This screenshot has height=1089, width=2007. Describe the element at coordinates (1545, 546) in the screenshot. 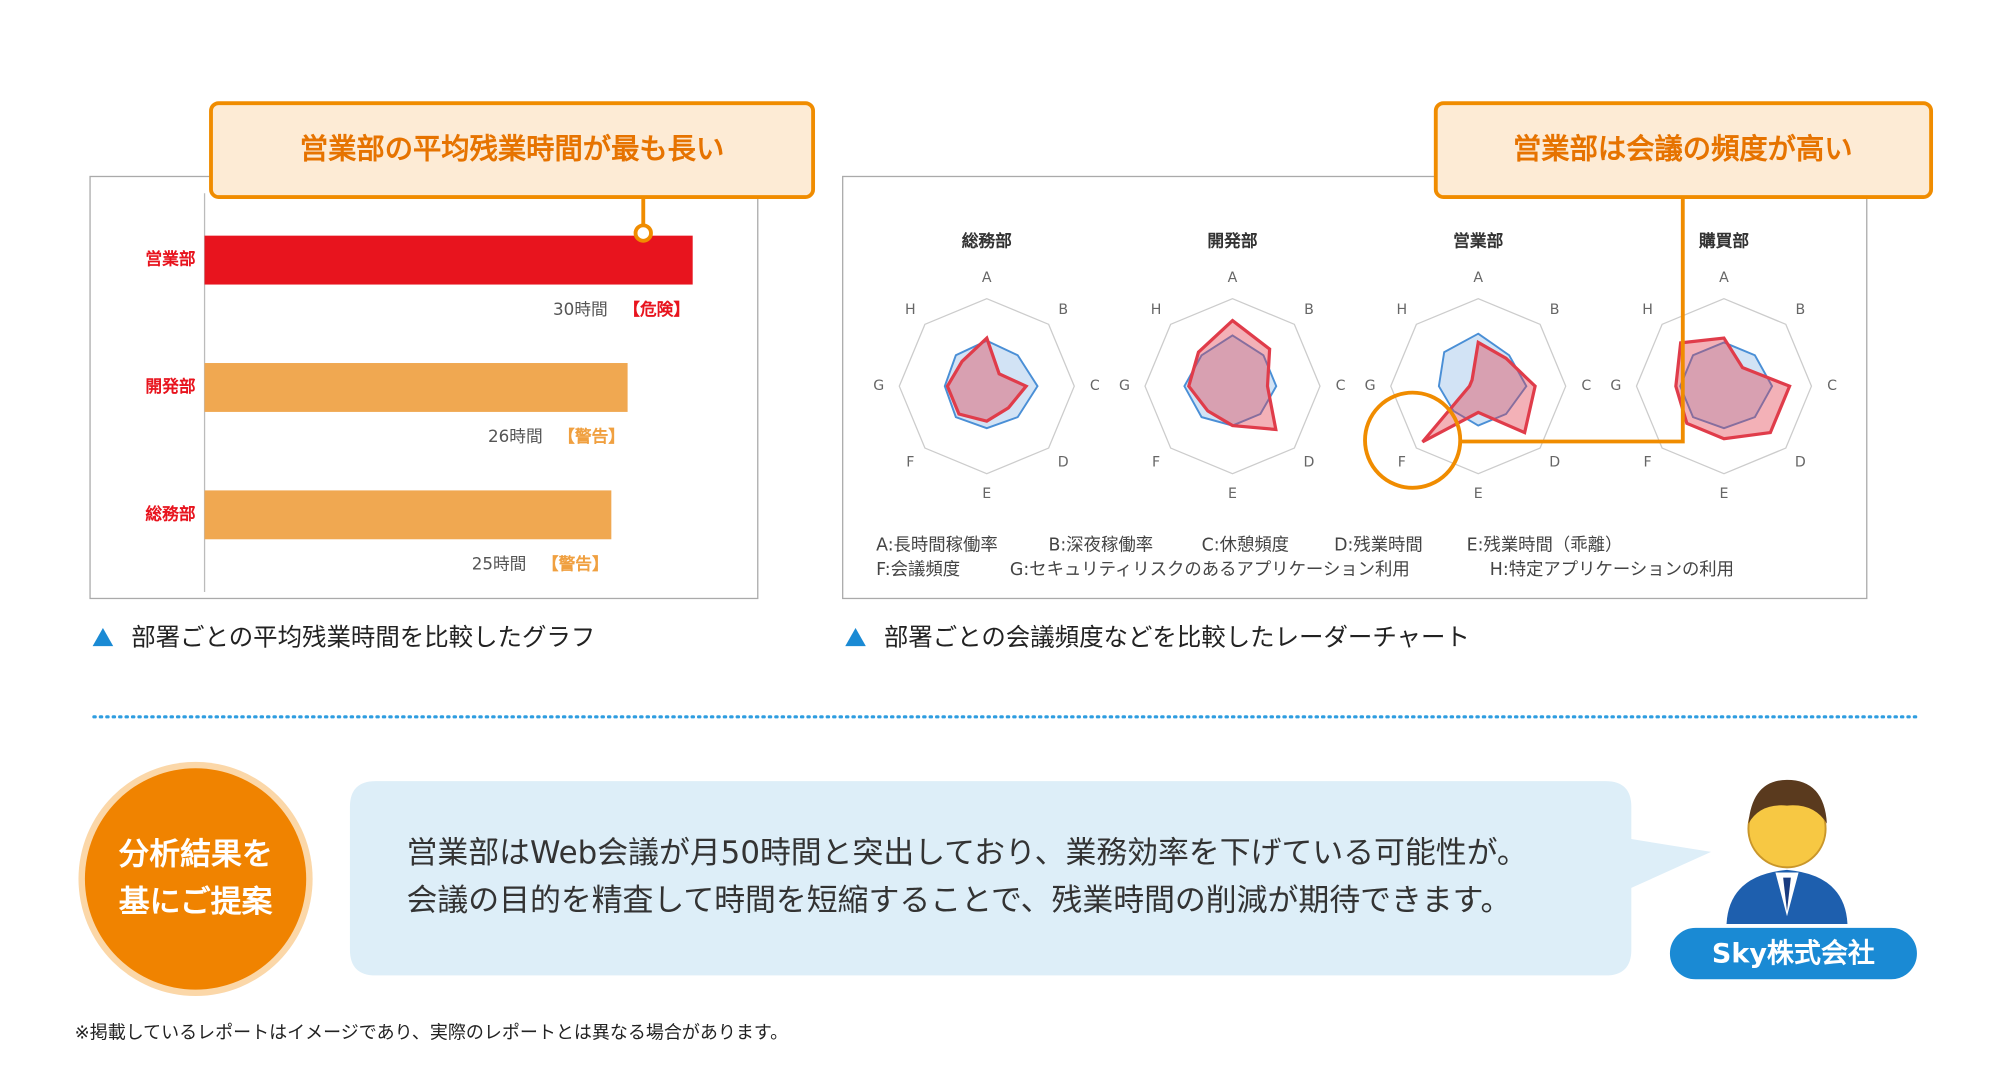

I see `legend-item: E:残業時間（乖離）` at that location.